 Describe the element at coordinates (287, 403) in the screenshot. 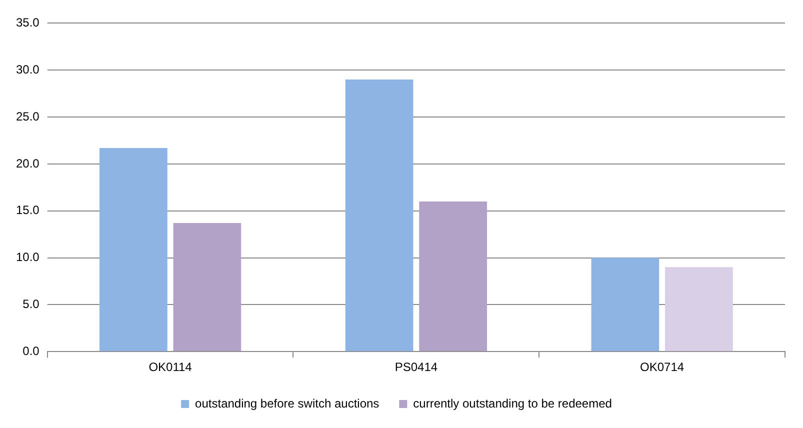

I see `legend-label: outstanding before switch auctions` at that location.